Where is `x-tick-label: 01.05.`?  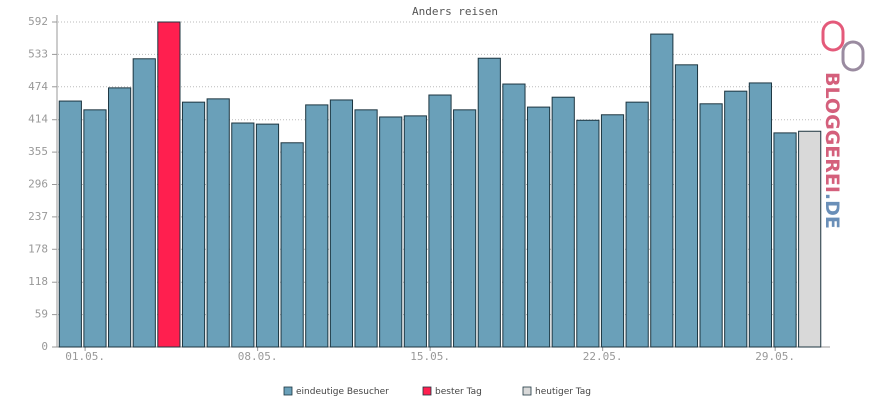
x-tick-label: 01.05. is located at coordinates (85, 356).